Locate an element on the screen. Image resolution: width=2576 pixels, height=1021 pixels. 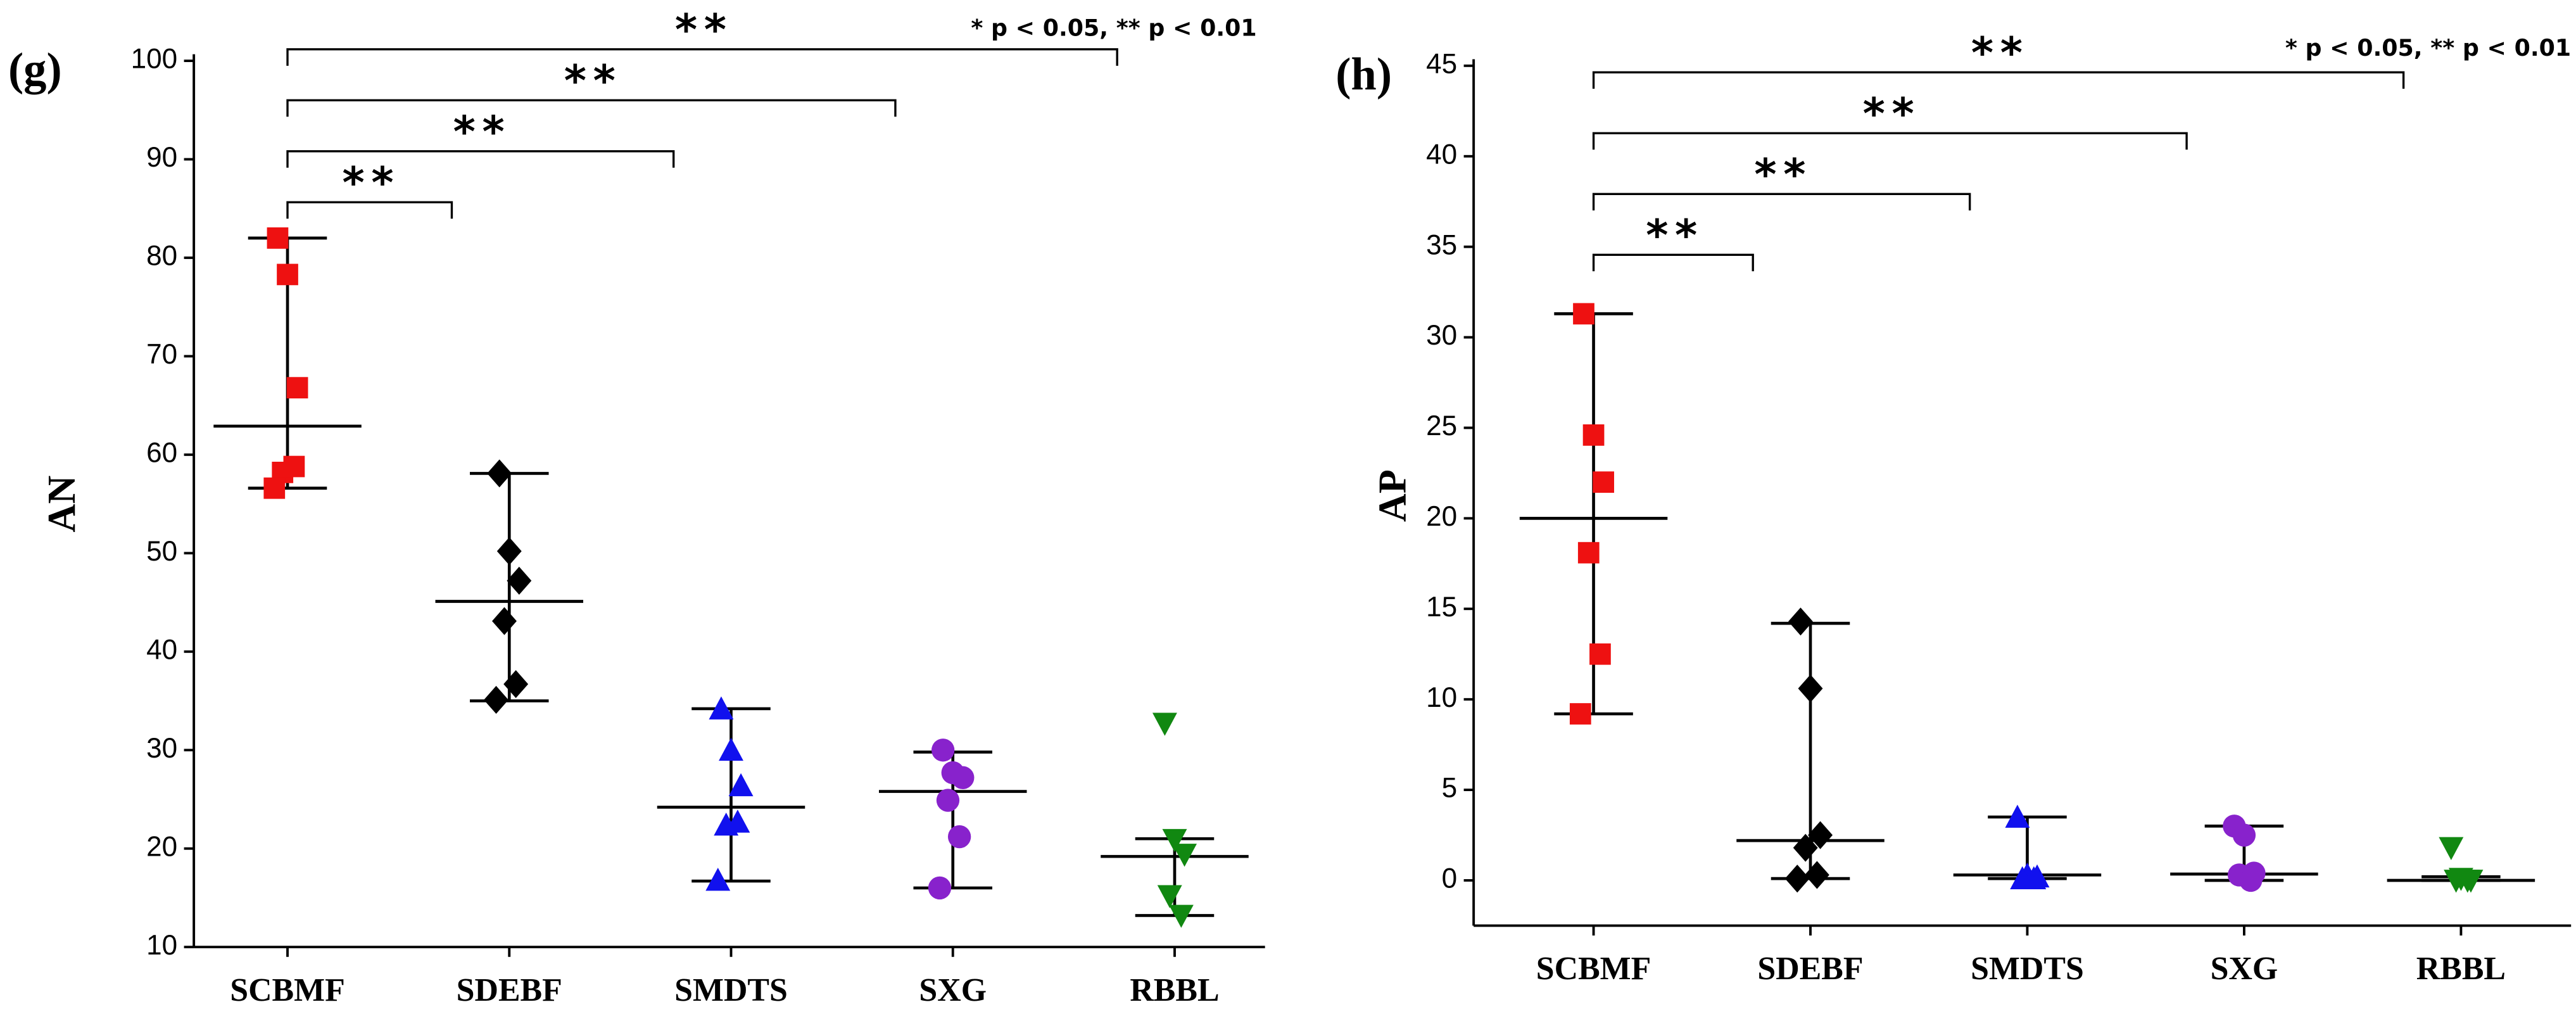
y-tick-label: 70 is located at coordinates (161, 354).